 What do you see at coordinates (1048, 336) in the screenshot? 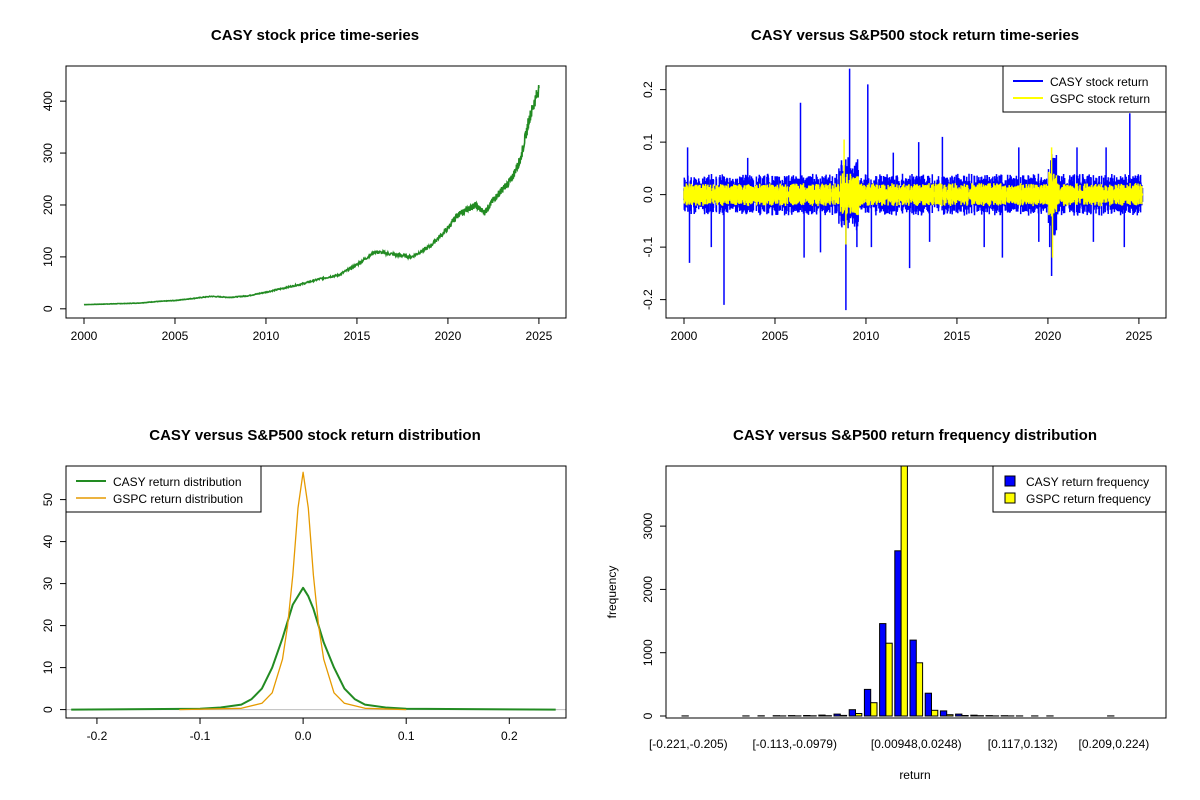
I see `return-ts-chart-x-tick-label: 2020` at bounding box center [1048, 336].